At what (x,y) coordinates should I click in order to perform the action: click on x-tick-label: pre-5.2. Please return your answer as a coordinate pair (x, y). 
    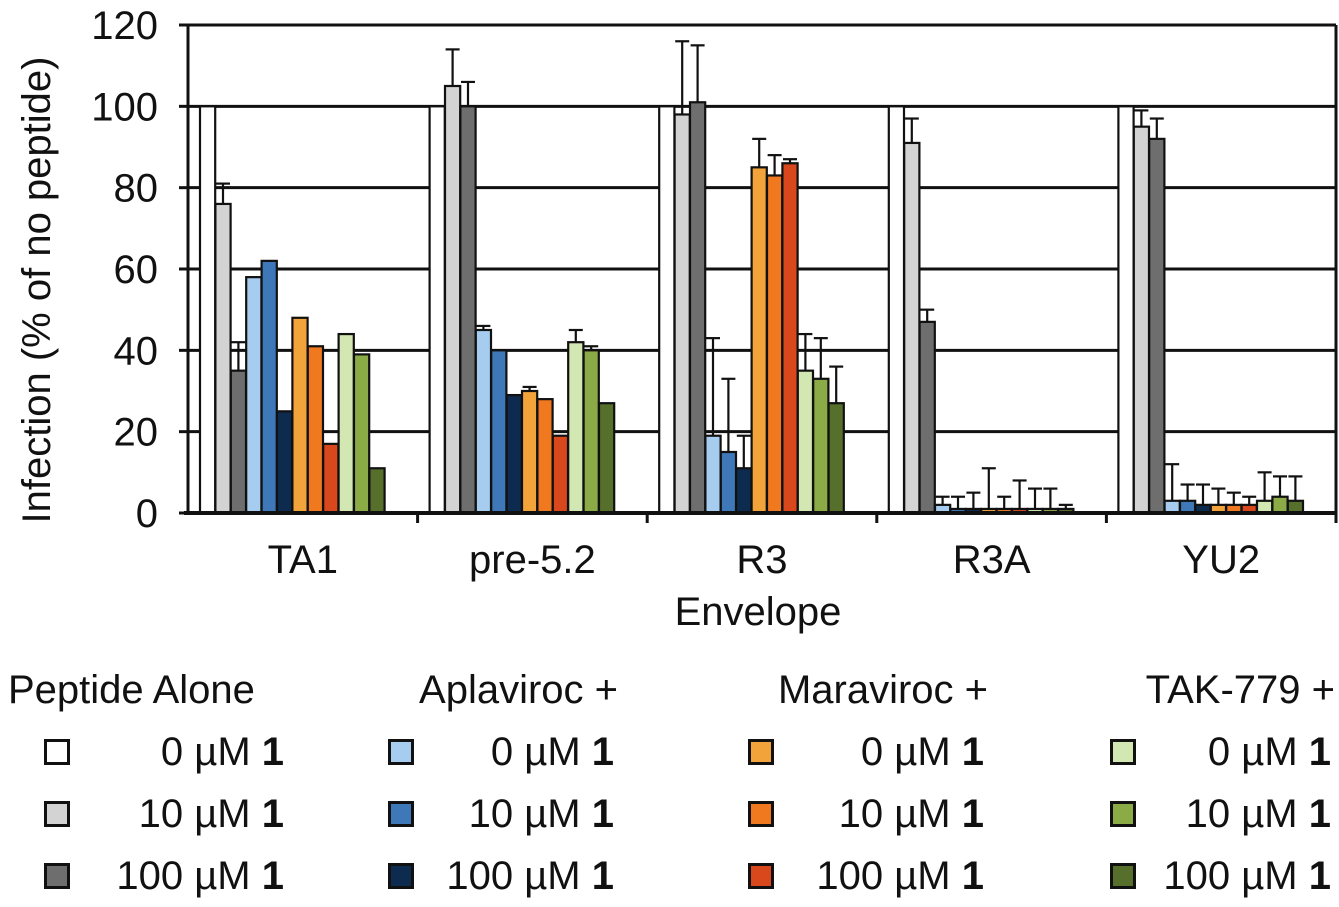
    Looking at the image, I should click on (532, 560).